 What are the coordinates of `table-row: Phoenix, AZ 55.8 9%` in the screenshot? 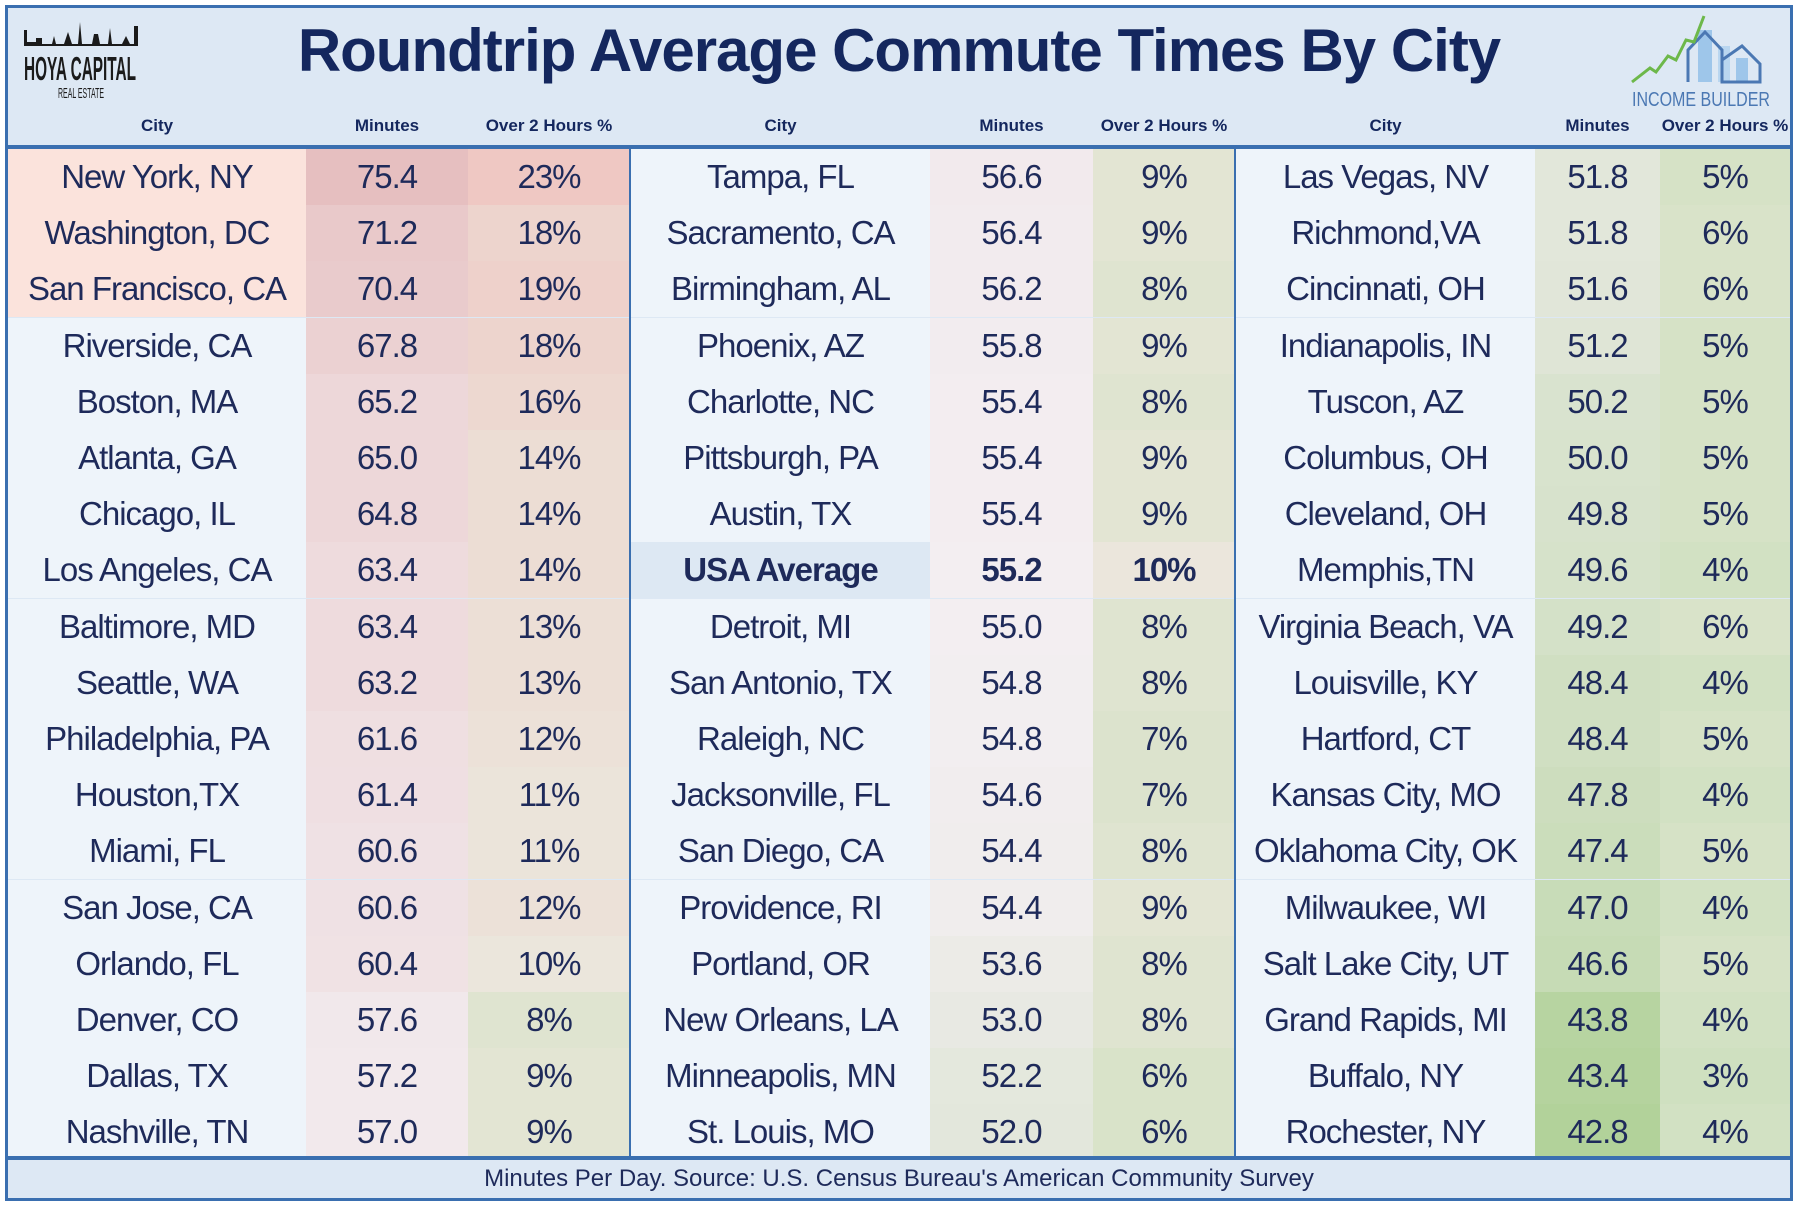 It's located at (899, 345).